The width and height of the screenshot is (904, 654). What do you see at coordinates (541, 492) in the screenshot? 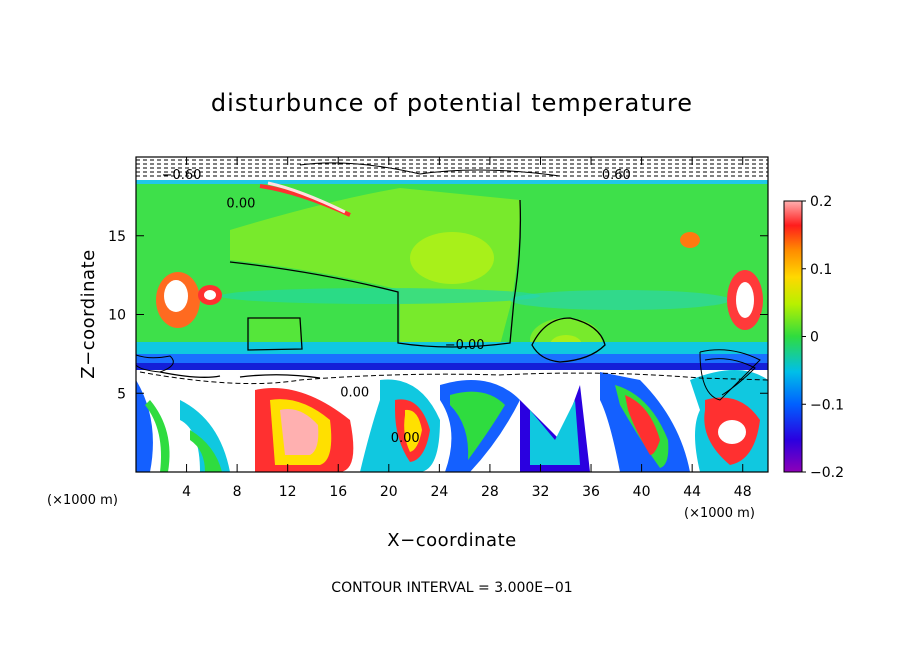
I see `x-tick-label: 32` at bounding box center [541, 492].